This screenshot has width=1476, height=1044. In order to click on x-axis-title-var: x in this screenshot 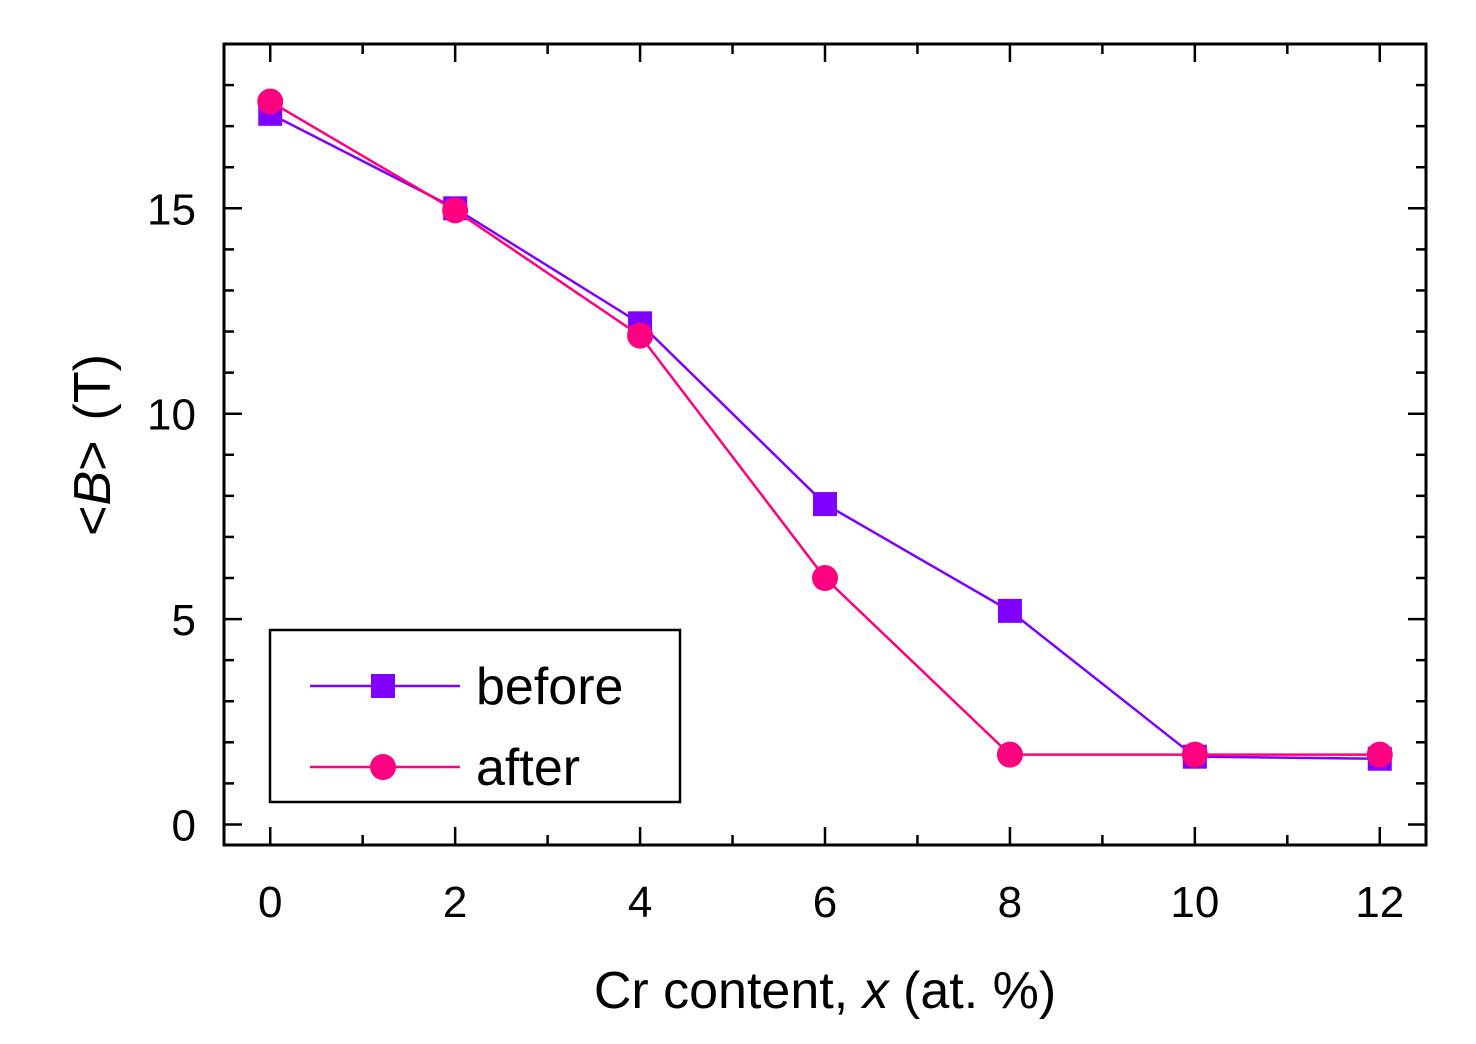, I will do `click(875, 991)`.